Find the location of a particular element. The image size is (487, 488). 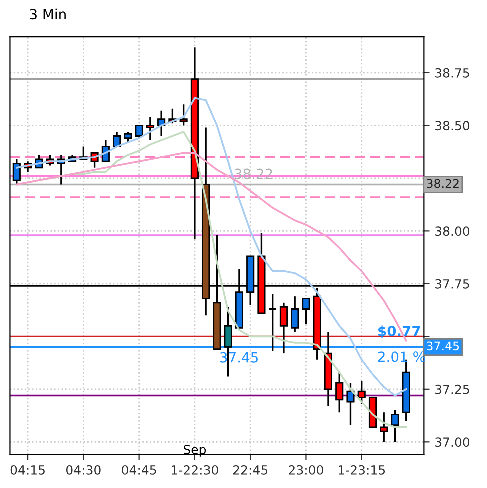

y-tick-label: 37.00 is located at coordinates (453, 443).